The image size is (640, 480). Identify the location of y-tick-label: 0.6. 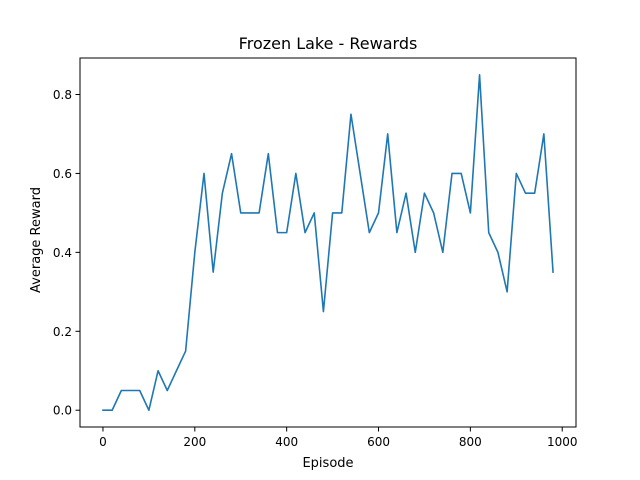
(62, 174).